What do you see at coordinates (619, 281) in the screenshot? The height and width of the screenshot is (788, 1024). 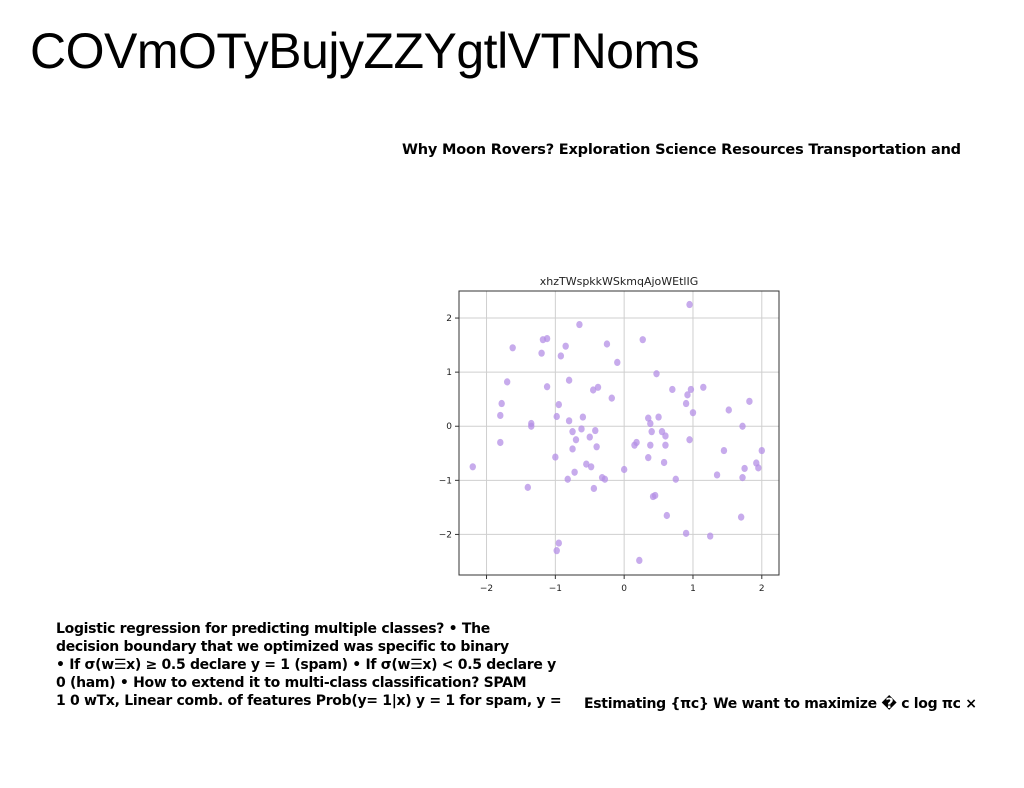 I see `chart-title: xhzTWspkkWSkmqAjoWEtlIG` at bounding box center [619, 281].